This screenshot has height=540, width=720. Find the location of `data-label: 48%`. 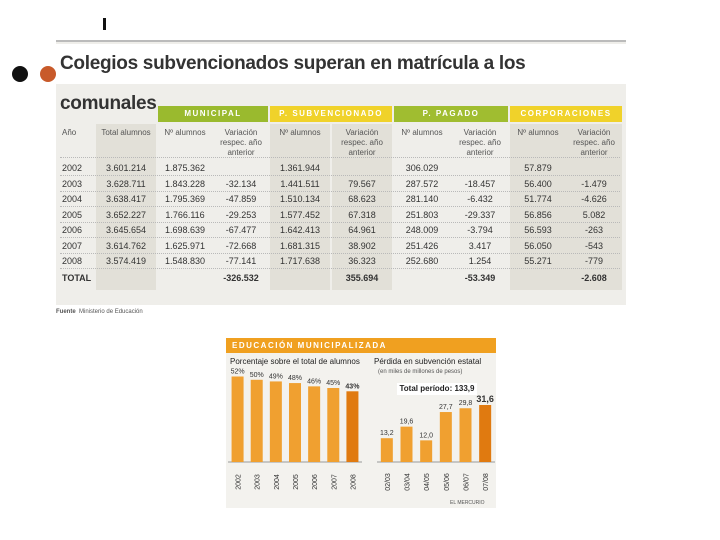

data-label: 48% is located at coordinates (295, 378).